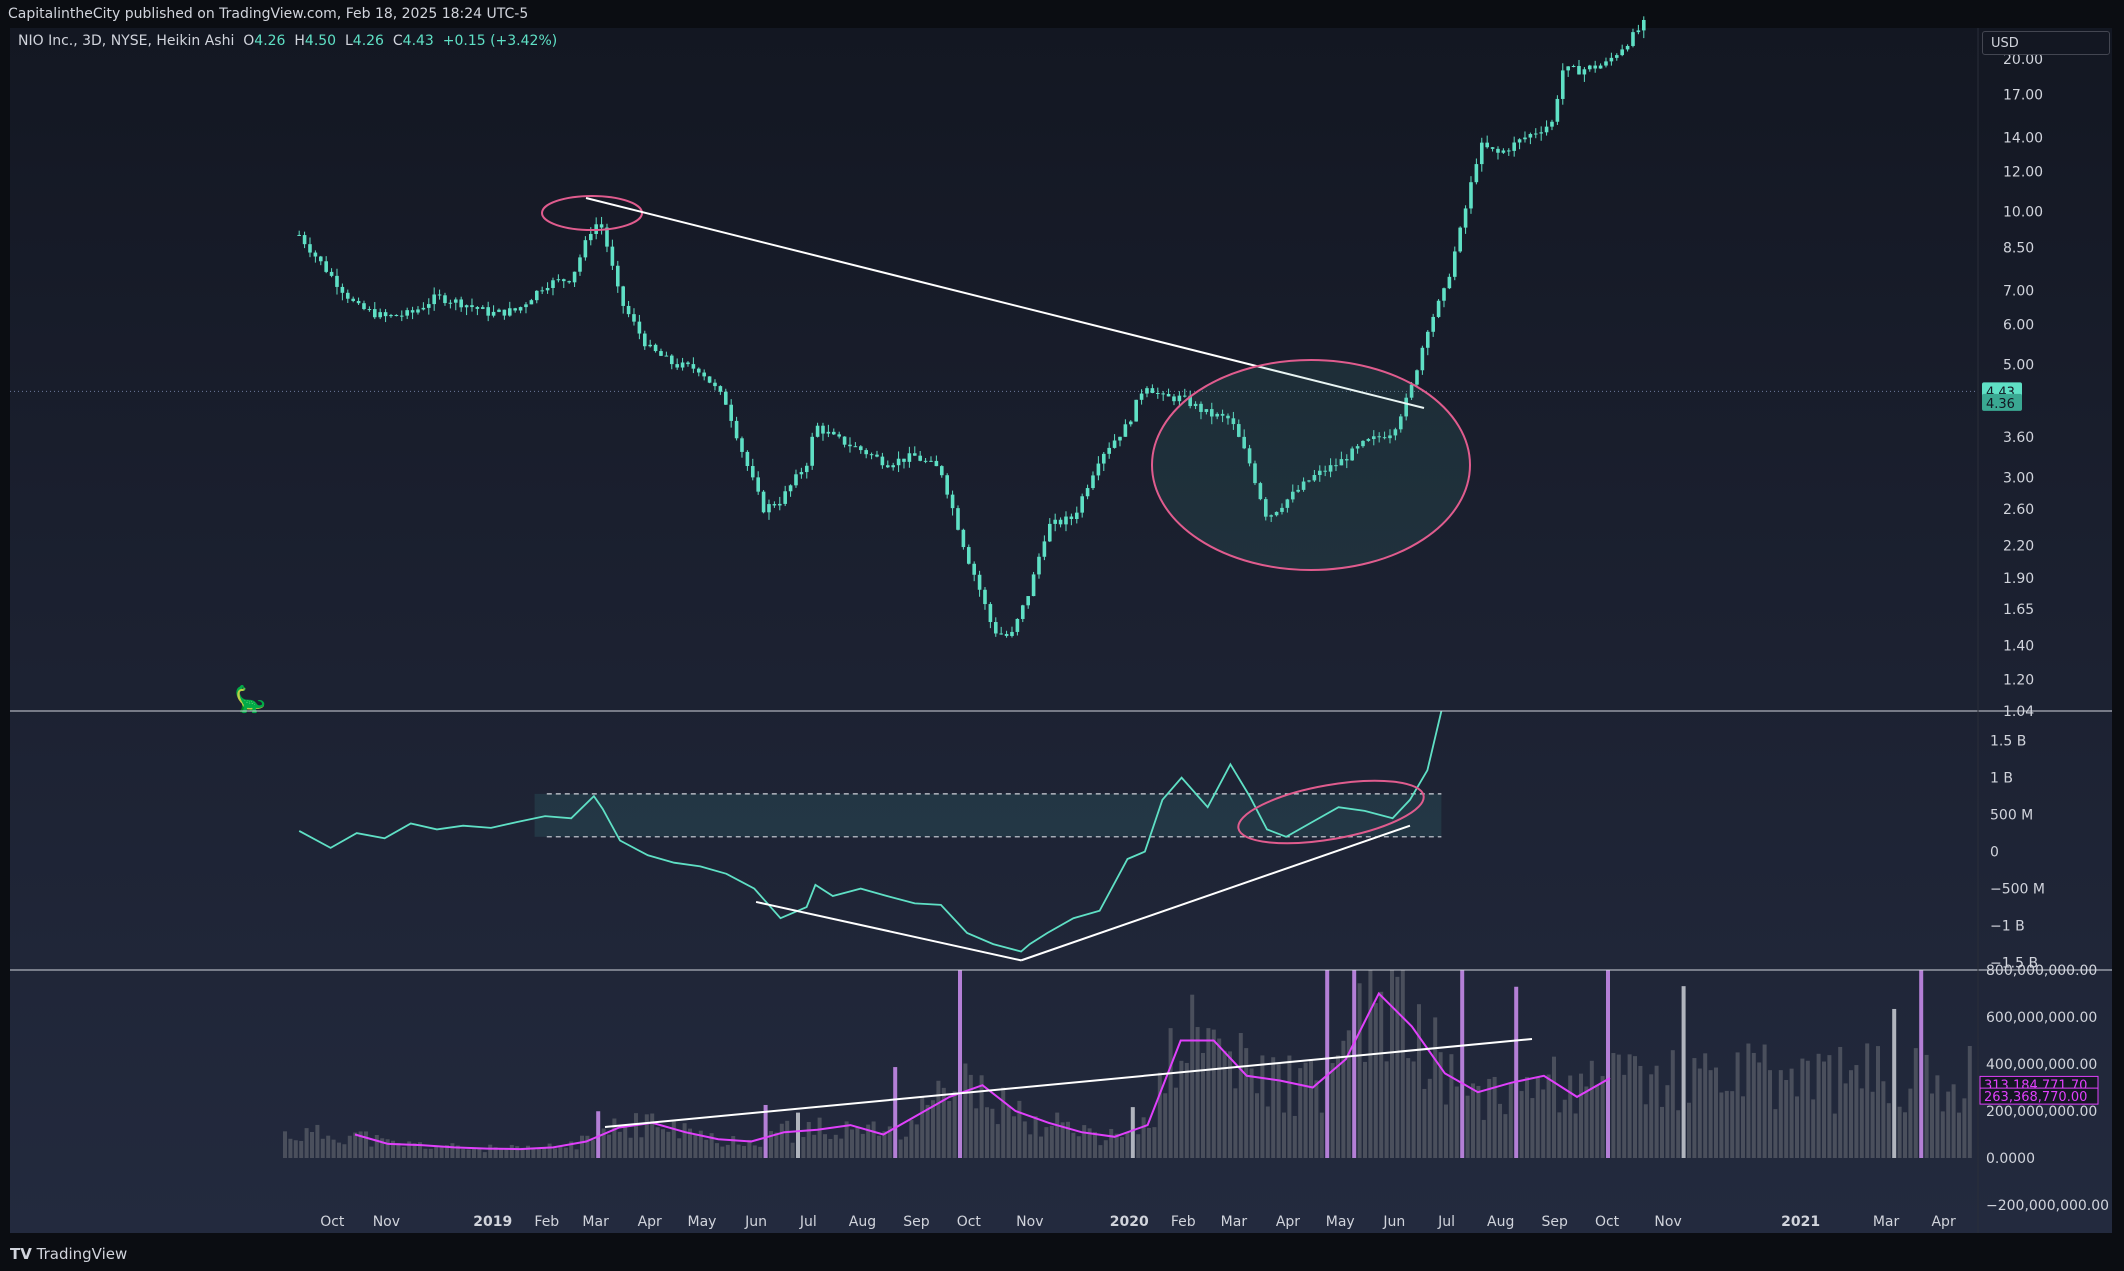 The height and width of the screenshot is (1271, 2124). Describe the element at coordinates (1129, 1222) in the screenshot. I see `x-tick-label: 2020` at that location.